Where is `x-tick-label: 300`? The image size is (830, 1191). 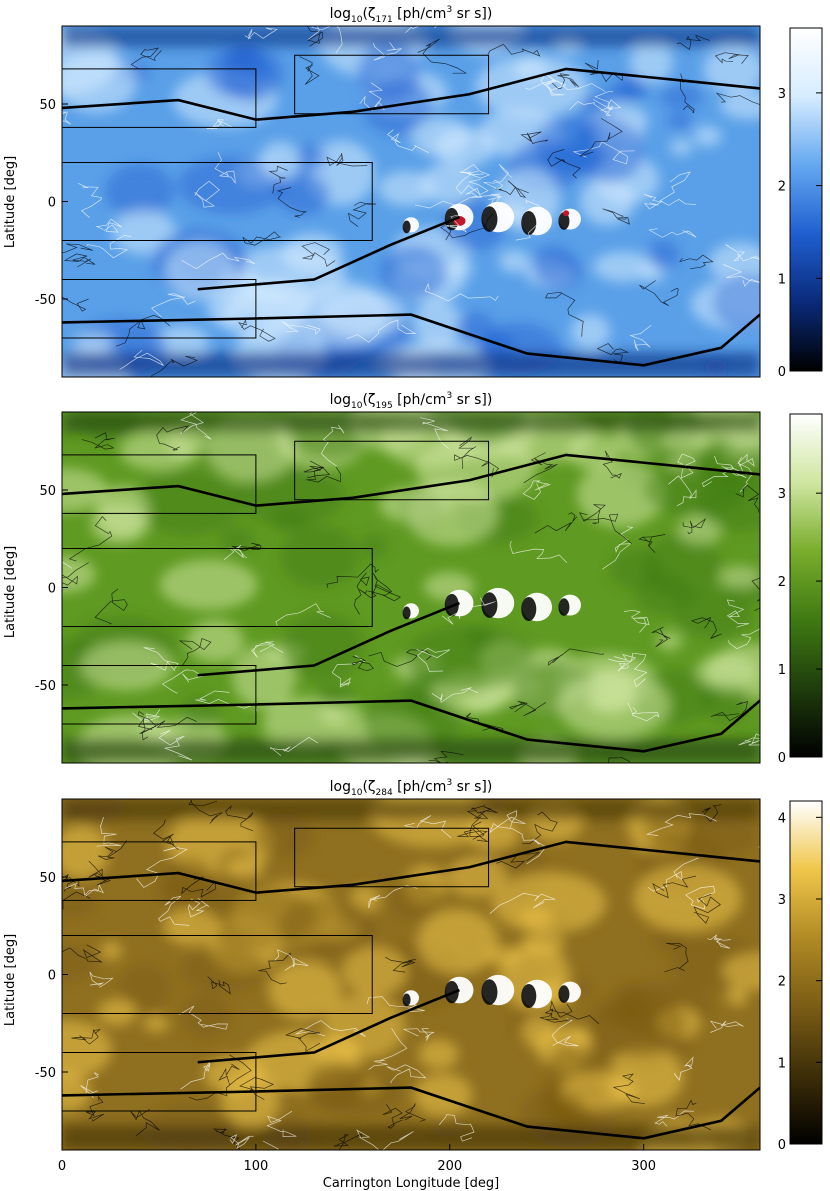
x-tick-label: 300 is located at coordinates (643, 1166).